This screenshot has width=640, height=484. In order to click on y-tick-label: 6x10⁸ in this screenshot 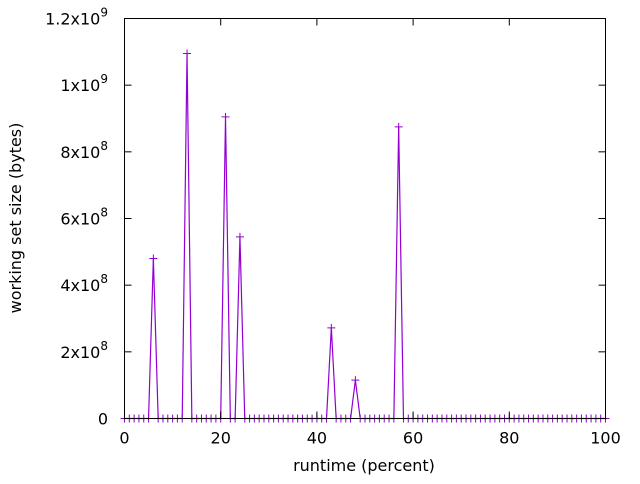, I will do `click(84, 217)`.